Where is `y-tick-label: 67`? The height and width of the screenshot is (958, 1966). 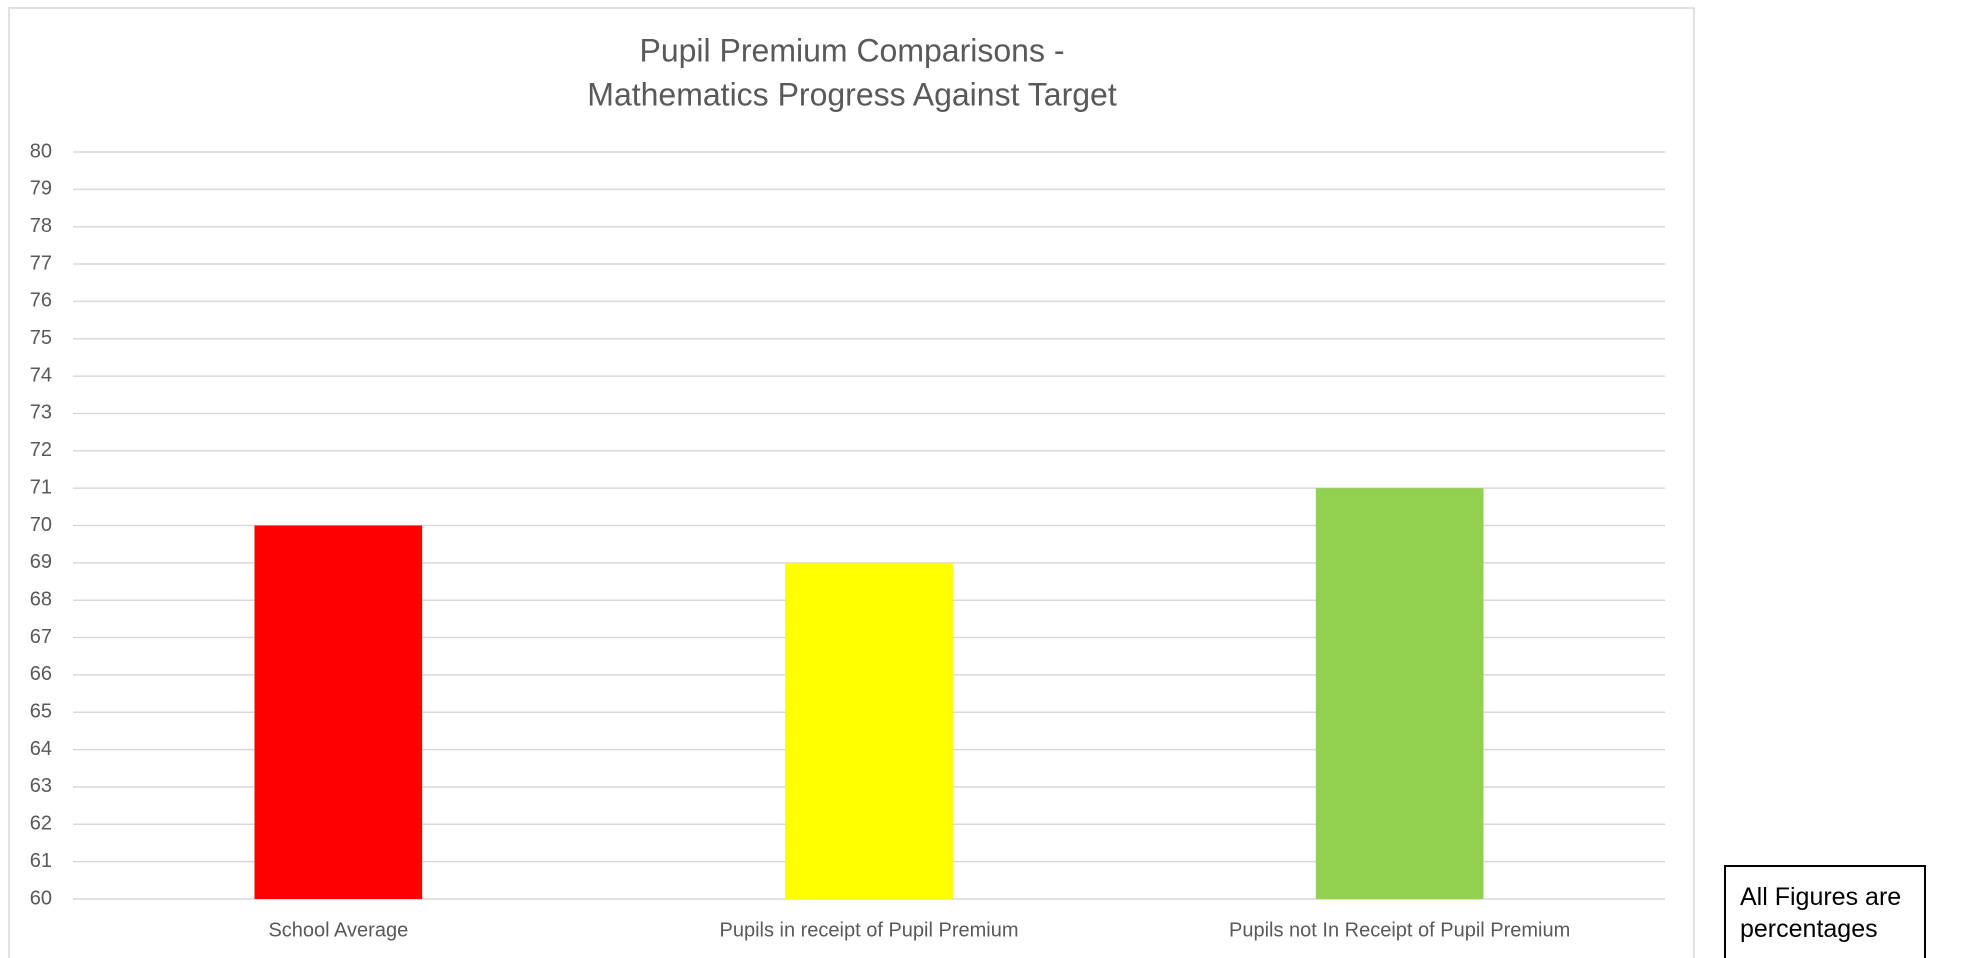
y-tick-label: 67 is located at coordinates (41, 637).